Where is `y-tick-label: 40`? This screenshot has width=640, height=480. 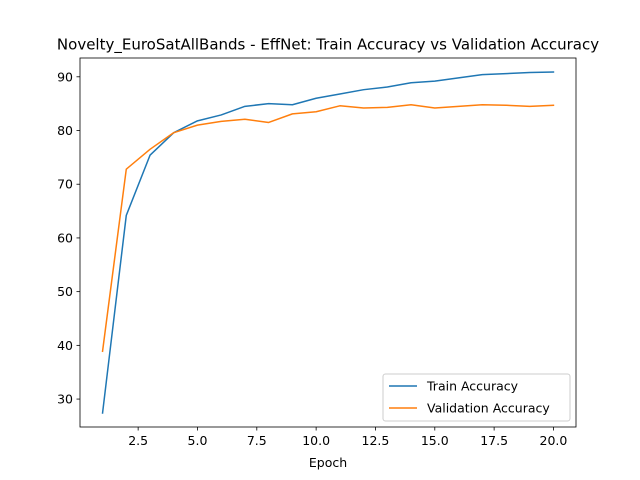
y-tick-label: 40 is located at coordinates (65, 345).